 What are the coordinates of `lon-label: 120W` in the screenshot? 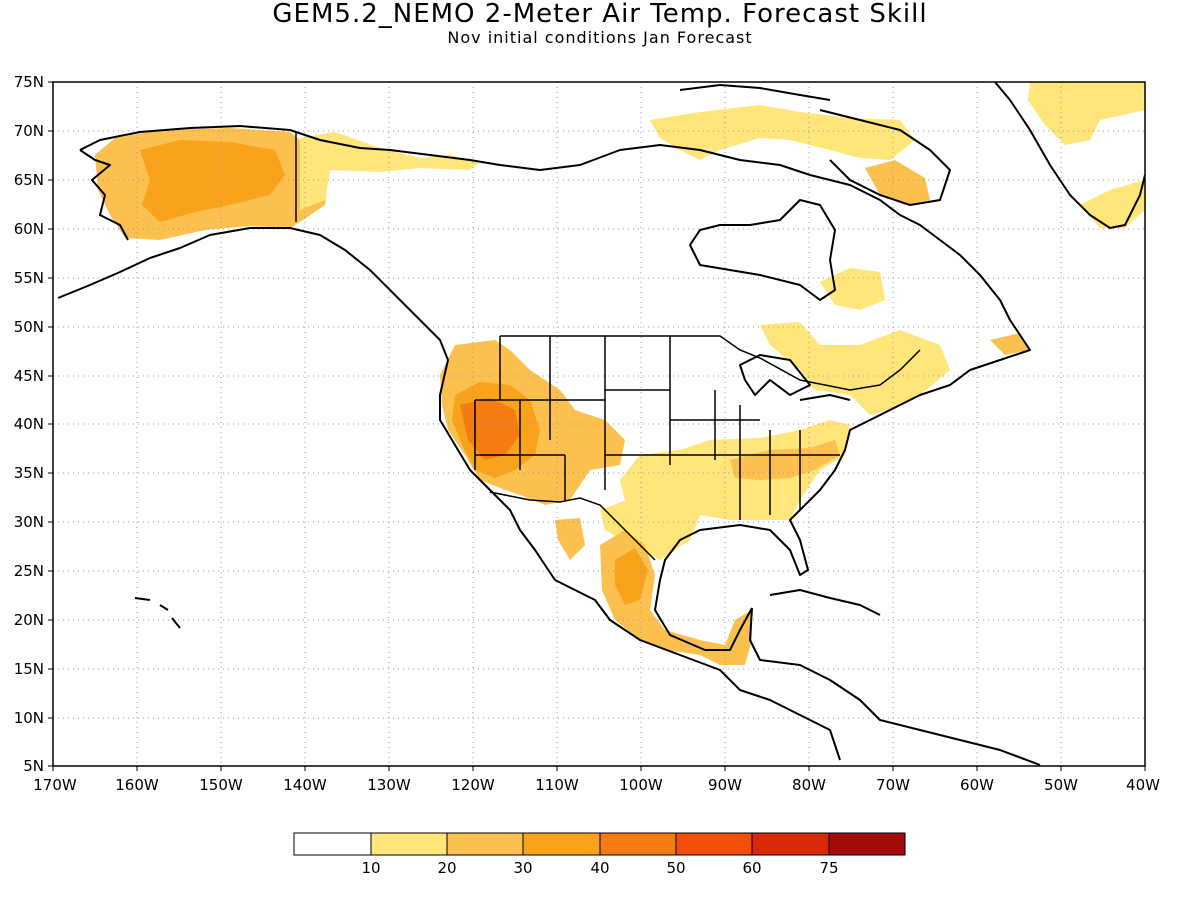 It's located at (473, 785).